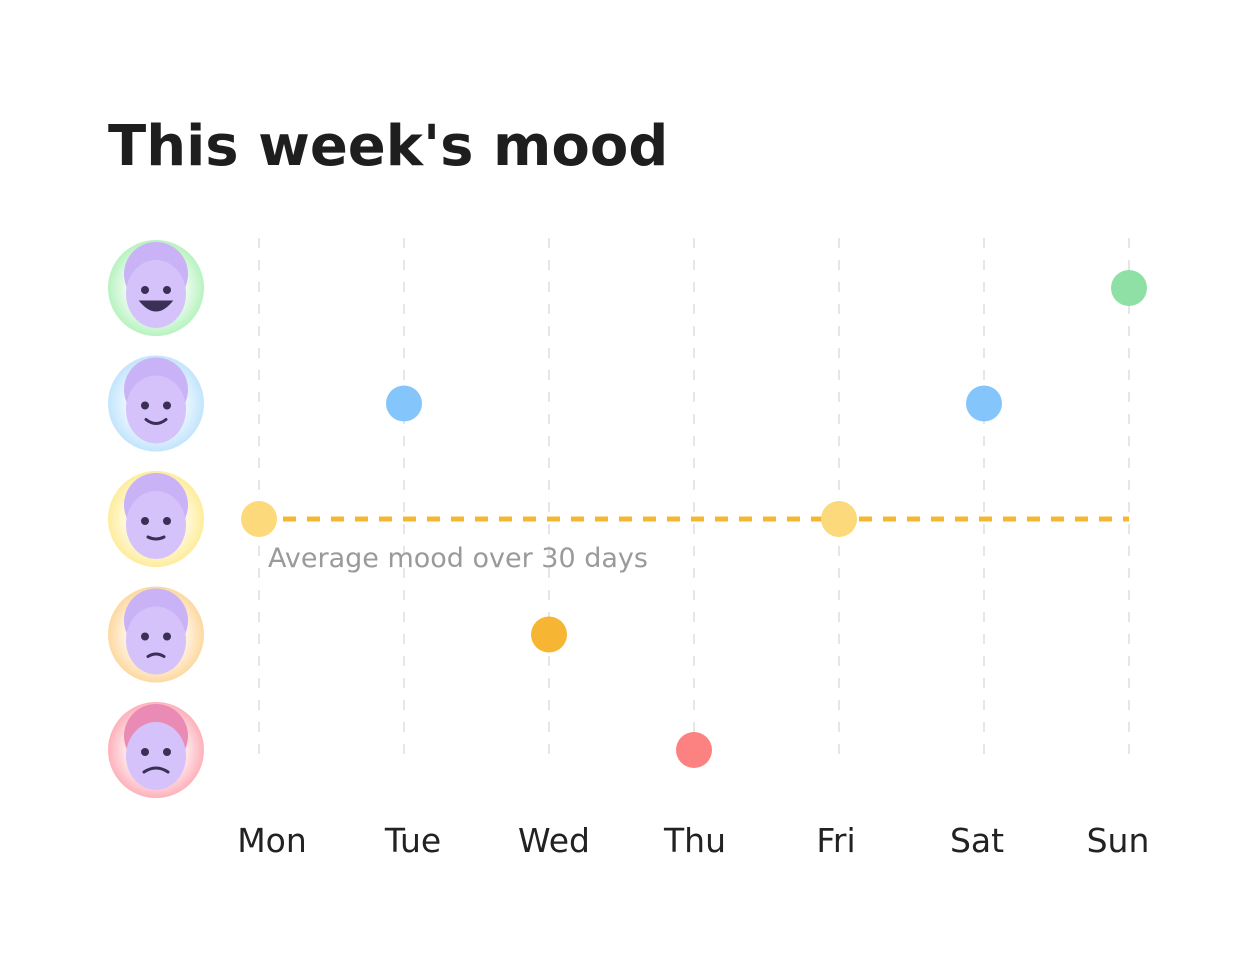 The height and width of the screenshot is (972, 1260). What do you see at coordinates (835, 840) in the screenshot?
I see `x-tick-label: Fri` at bounding box center [835, 840].